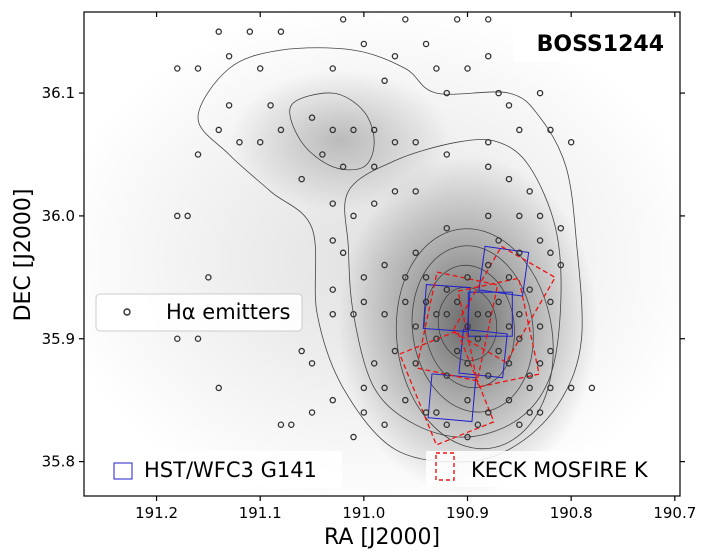 The width and height of the screenshot is (707, 560). Describe the element at coordinates (445, 466) in the screenshot. I see `legend-keck-marker` at that location.